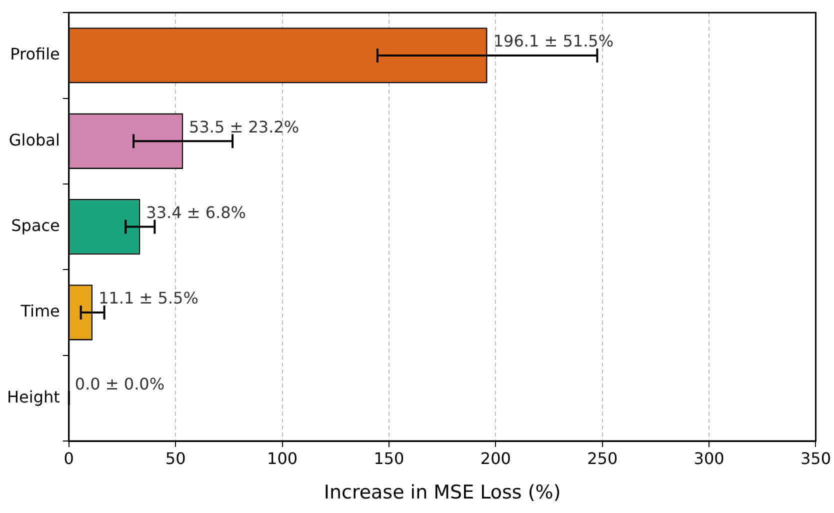 The height and width of the screenshot is (513, 834). What do you see at coordinates (282, 458) in the screenshot?
I see `x-tick-label: 100` at bounding box center [282, 458].